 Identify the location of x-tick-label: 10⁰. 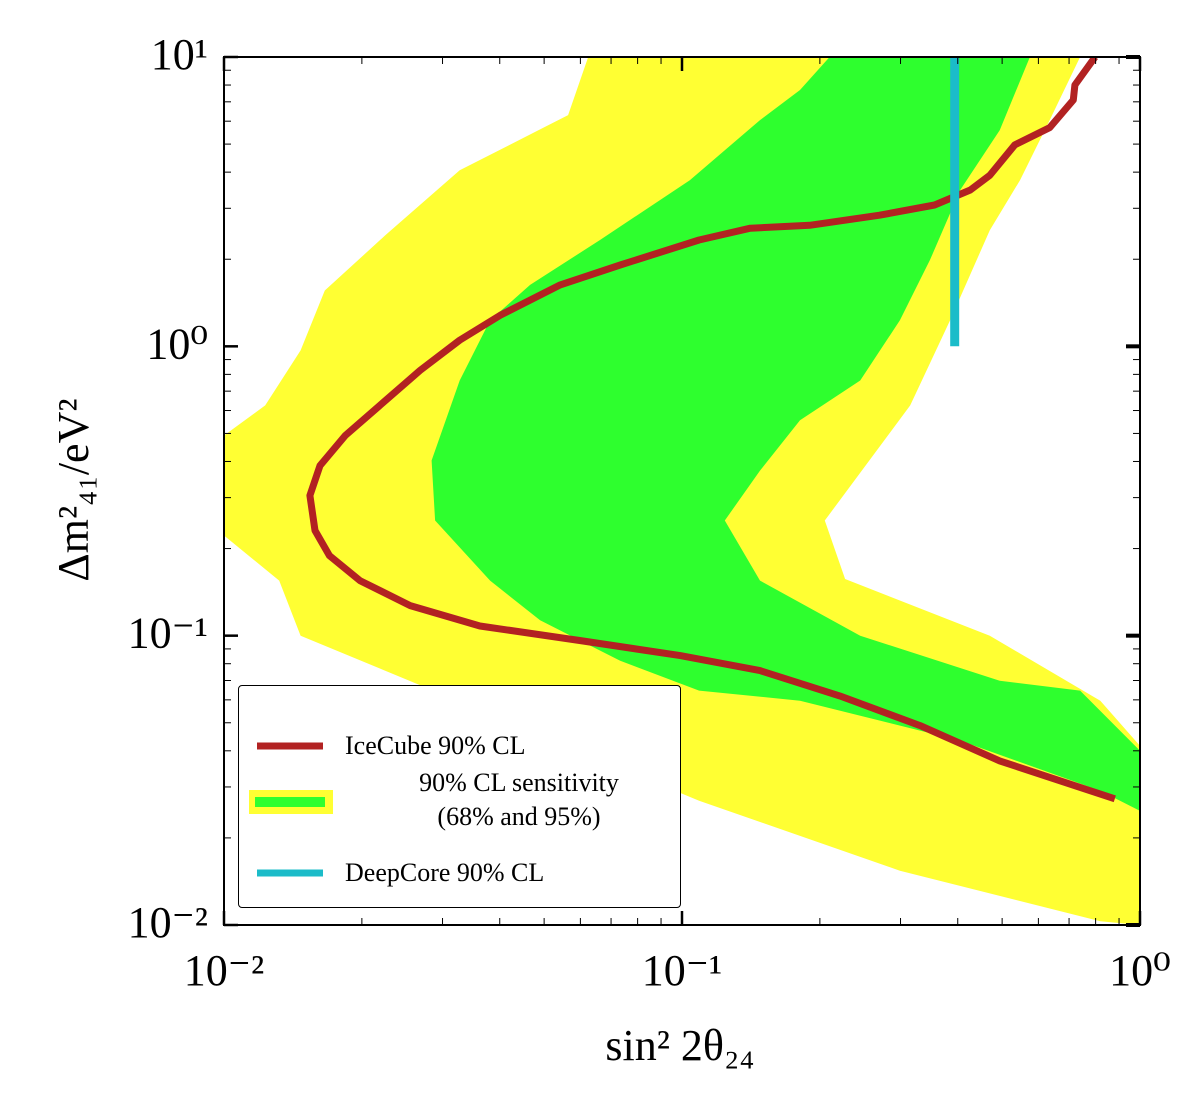
(1140, 970).